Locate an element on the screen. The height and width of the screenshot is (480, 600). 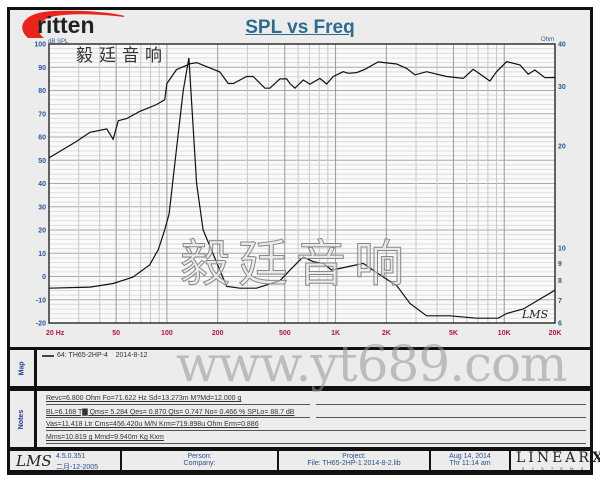
x-tick-label: 200 is located at coordinates (218, 333).